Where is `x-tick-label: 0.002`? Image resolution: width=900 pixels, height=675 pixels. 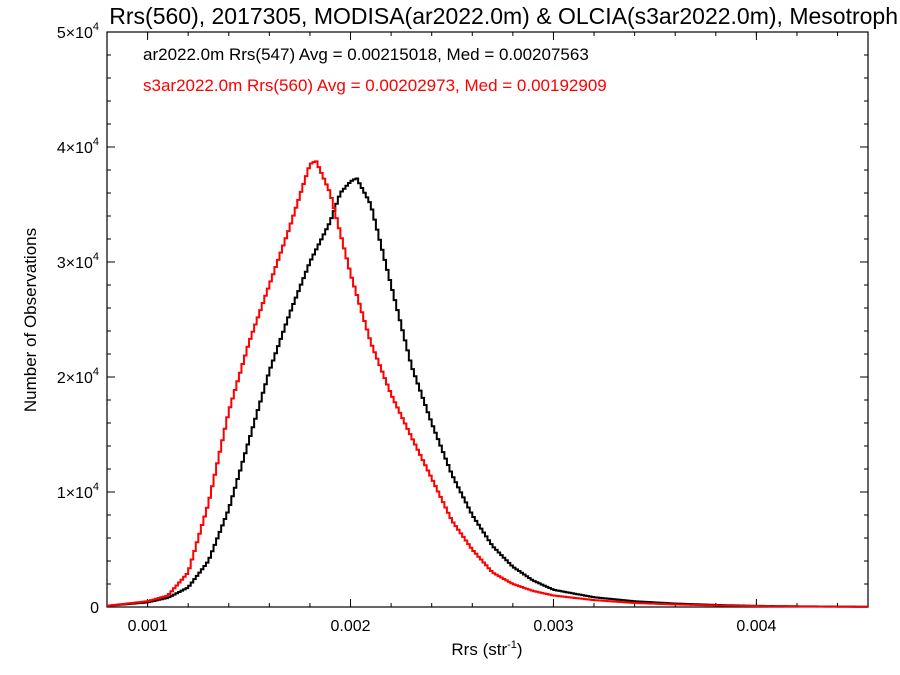
x-tick-label: 0.002 is located at coordinates (350, 626).